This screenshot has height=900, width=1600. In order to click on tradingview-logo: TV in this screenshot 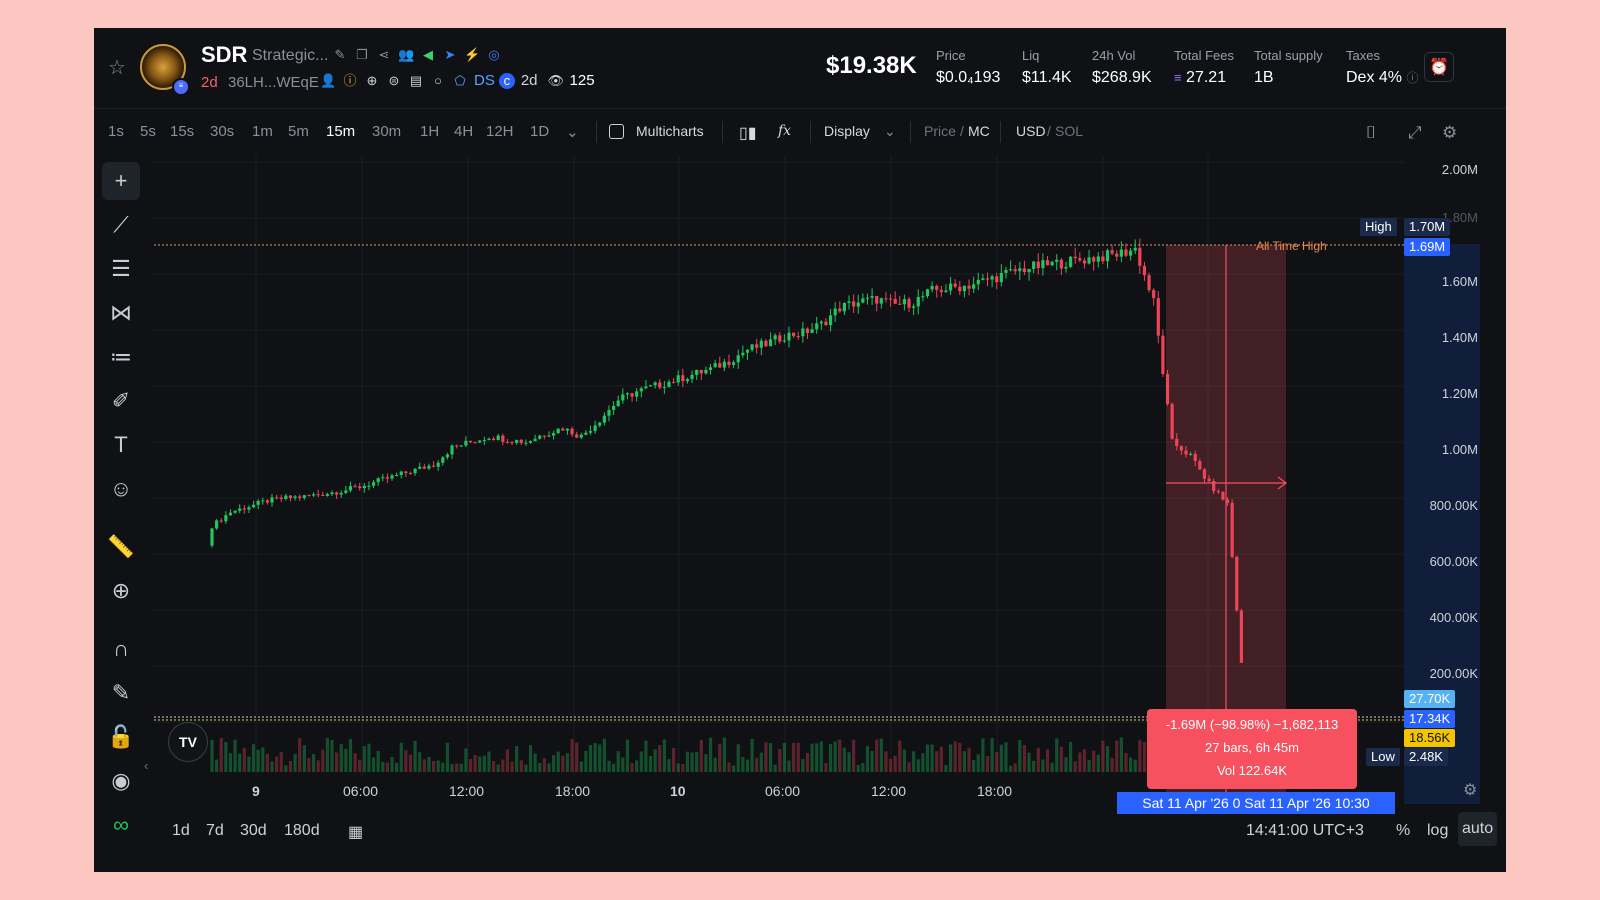, I will do `click(188, 742)`.